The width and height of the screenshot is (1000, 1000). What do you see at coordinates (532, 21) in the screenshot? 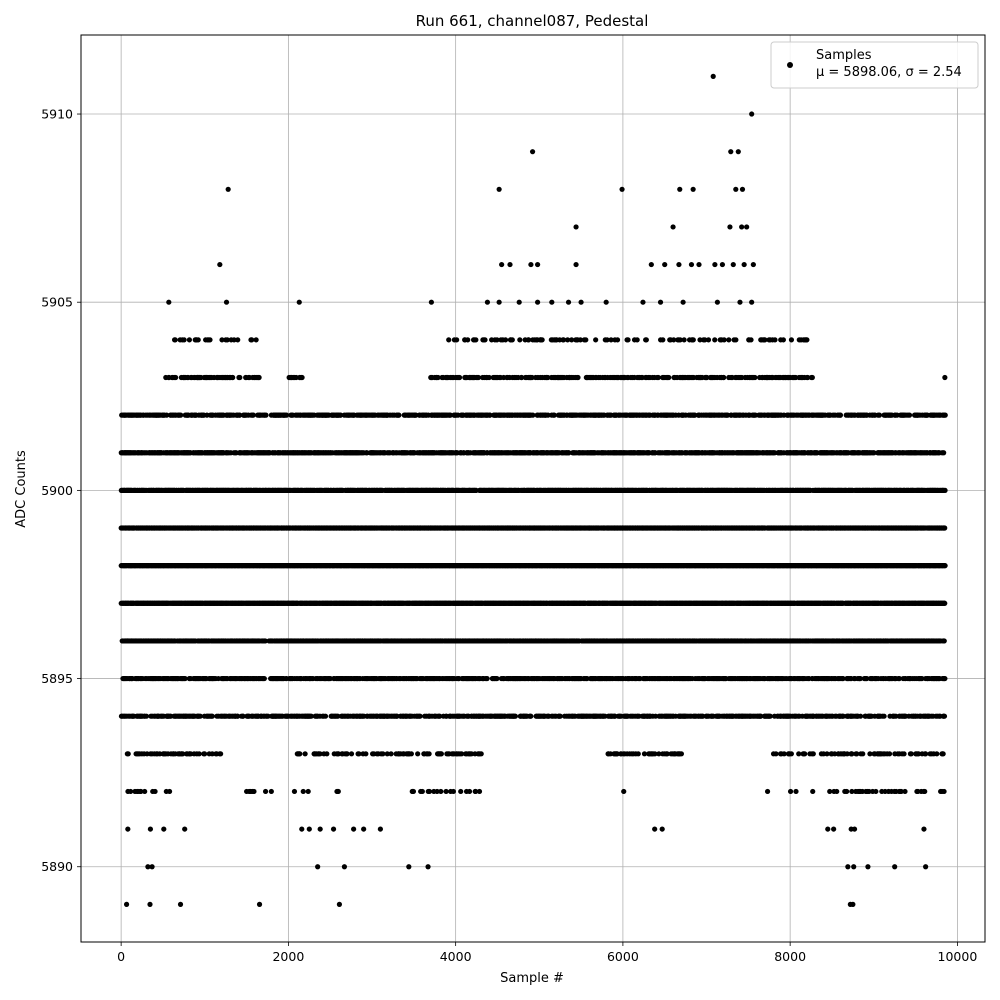
I see `chart-title: Run 661, channel087, Pedestal` at bounding box center [532, 21].